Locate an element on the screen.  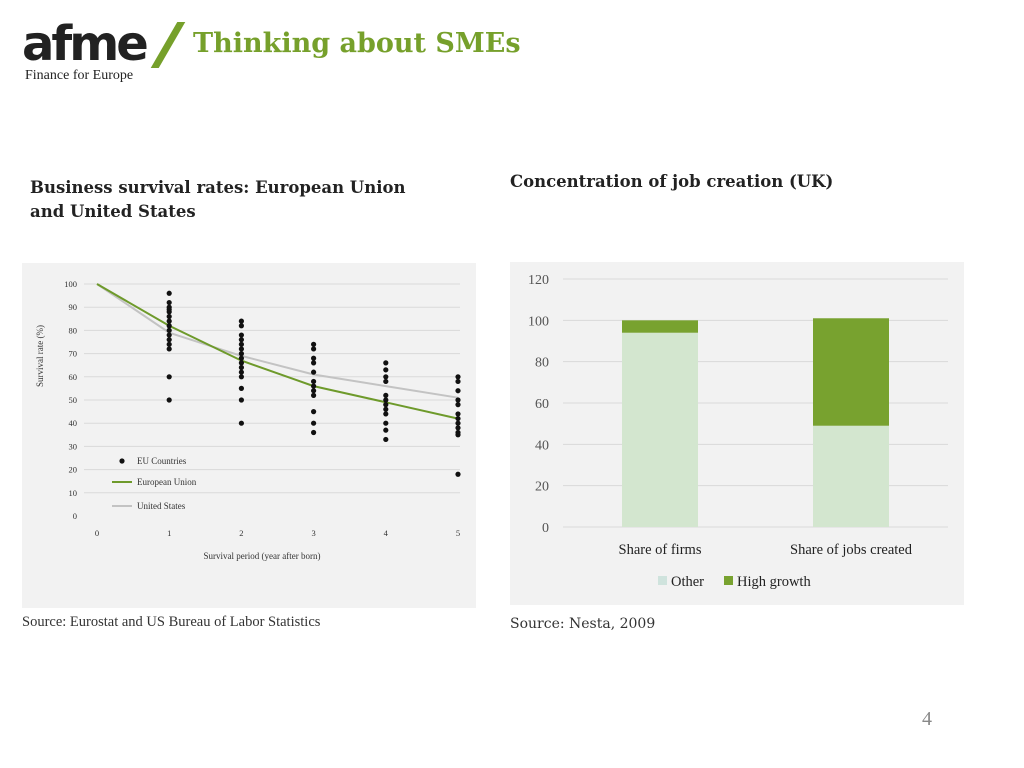
y-tick-label: 40 is located at coordinates (73, 423).